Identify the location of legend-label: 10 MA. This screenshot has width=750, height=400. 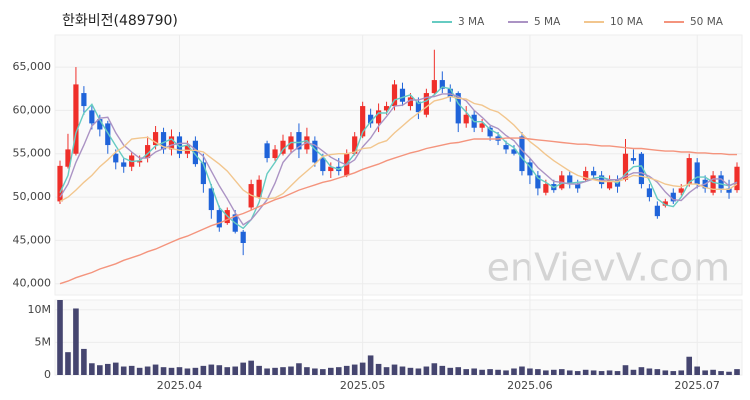
(627, 22).